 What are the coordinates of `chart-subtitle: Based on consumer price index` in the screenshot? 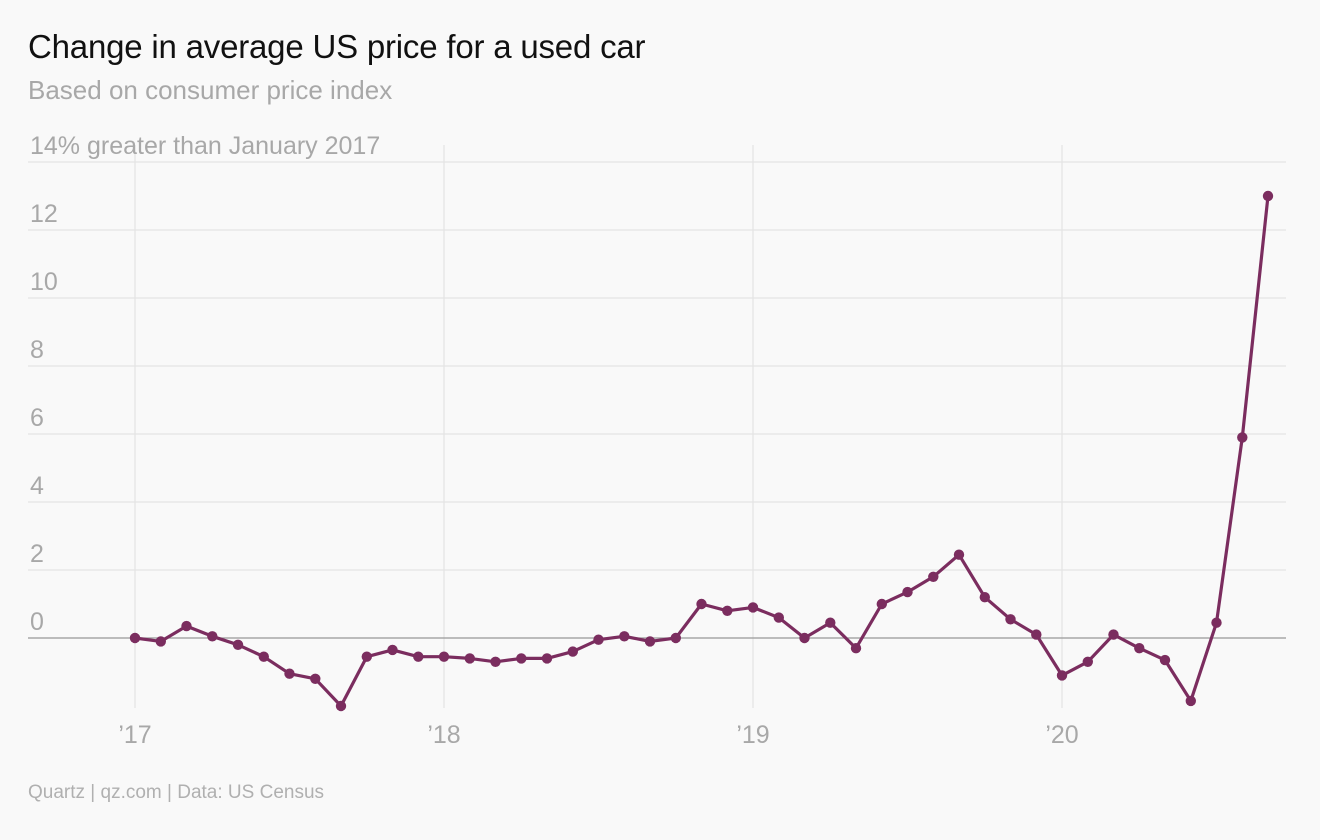 It's located at (210, 90).